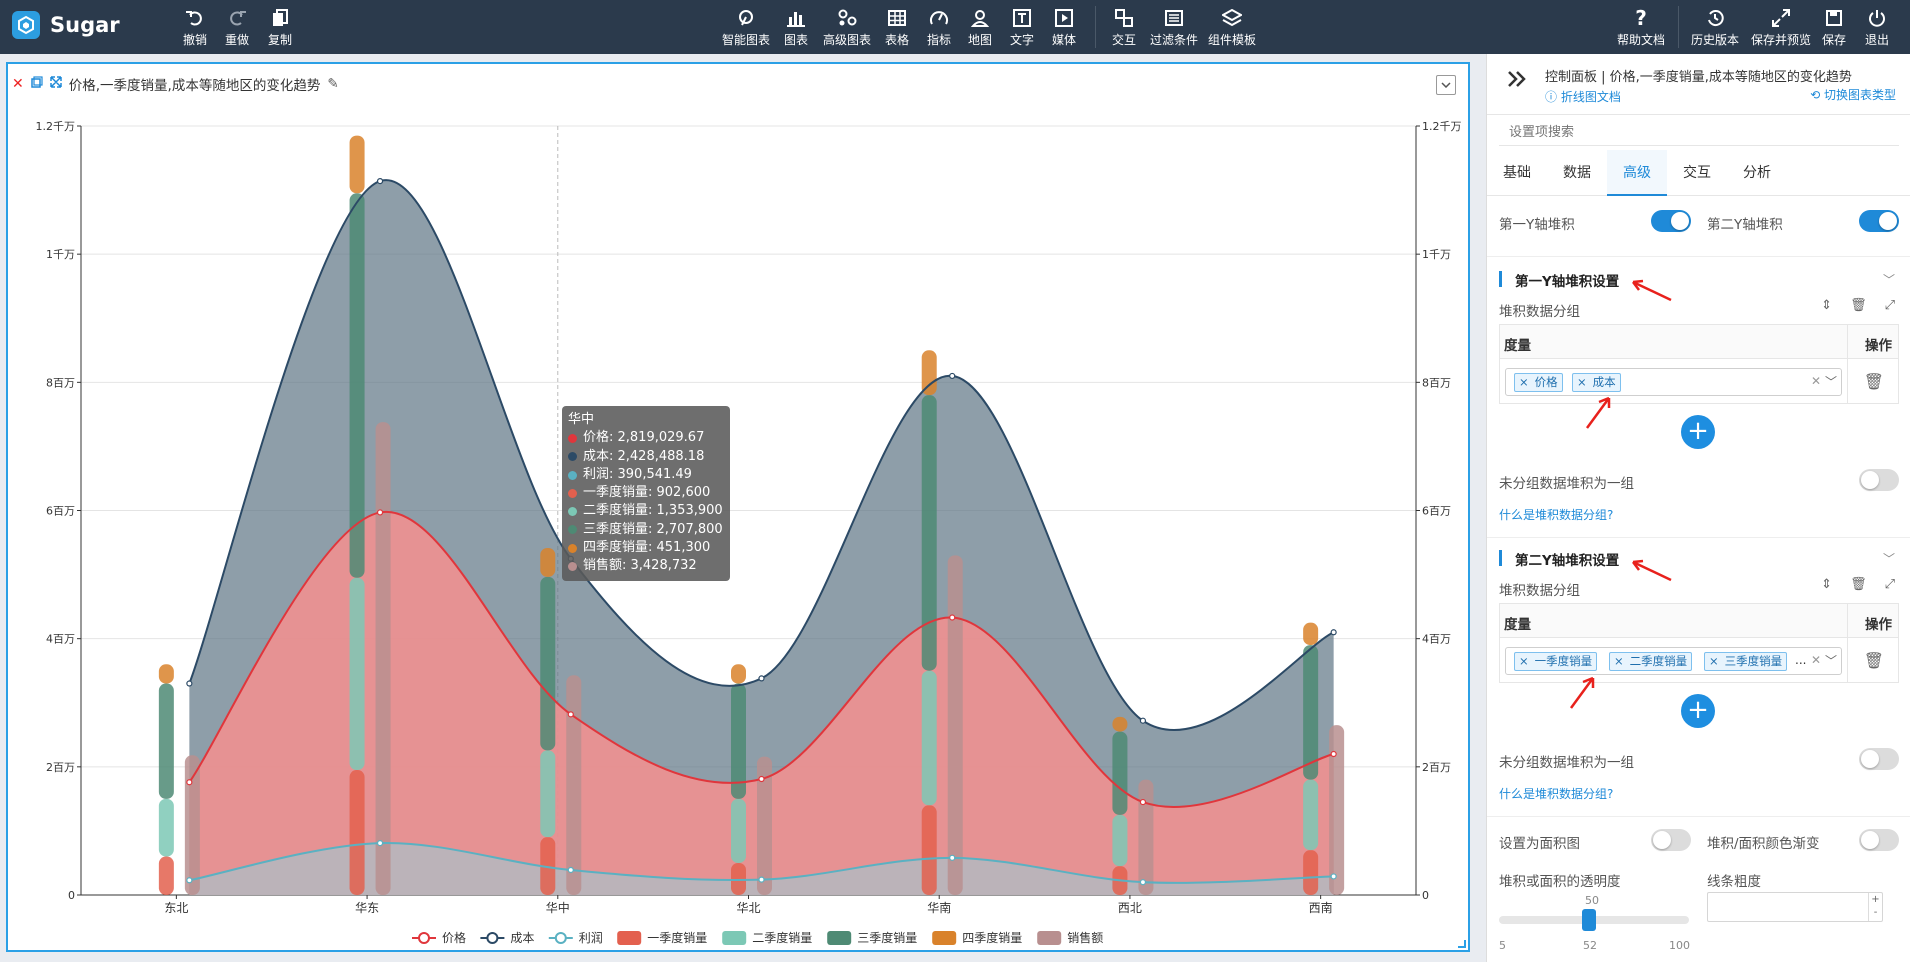  What do you see at coordinates (1853, 95) in the screenshot?
I see `switch-chart-type-link: ⟲ 切换图表类型` at bounding box center [1853, 95].